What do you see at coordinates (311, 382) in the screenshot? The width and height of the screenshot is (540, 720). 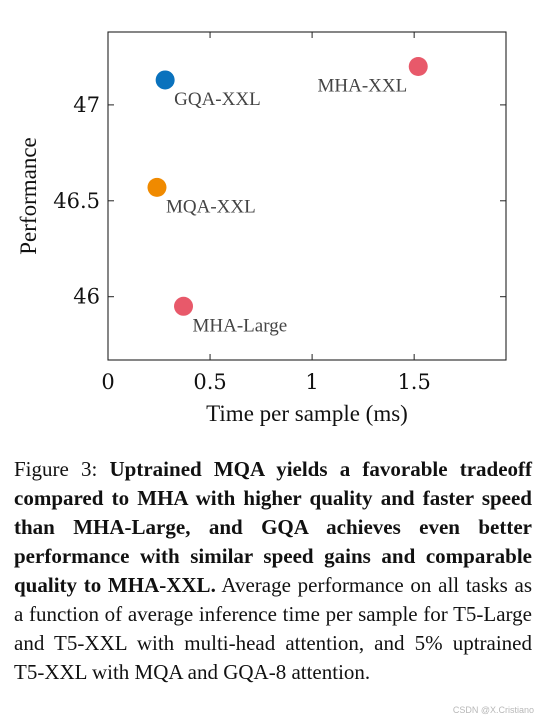 I see `x-tick-label: 1` at bounding box center [311, 382].